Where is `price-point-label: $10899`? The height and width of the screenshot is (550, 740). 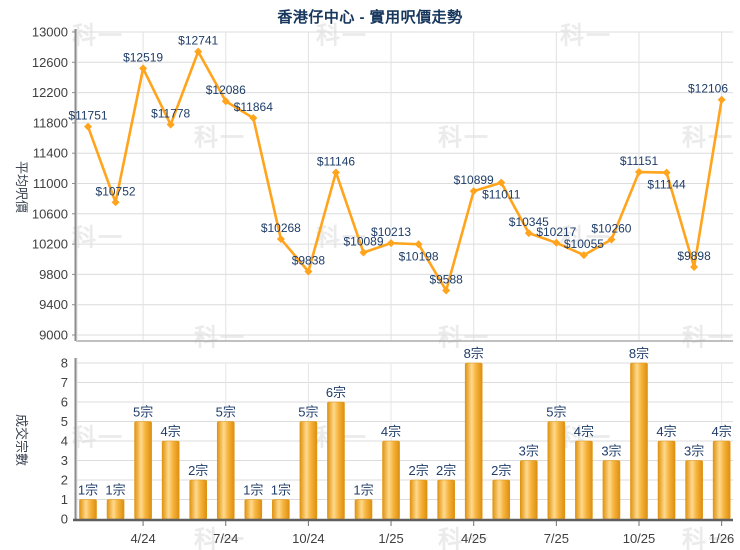 price-point-label: $10899 is located at coordinates (474, 180).